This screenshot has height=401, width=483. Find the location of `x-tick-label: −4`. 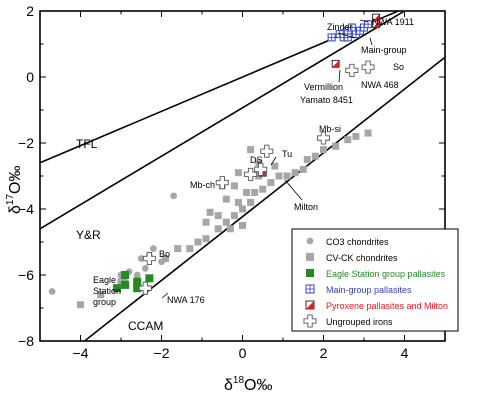

x-tick-label: −4 is located at coordinates (81, 353).